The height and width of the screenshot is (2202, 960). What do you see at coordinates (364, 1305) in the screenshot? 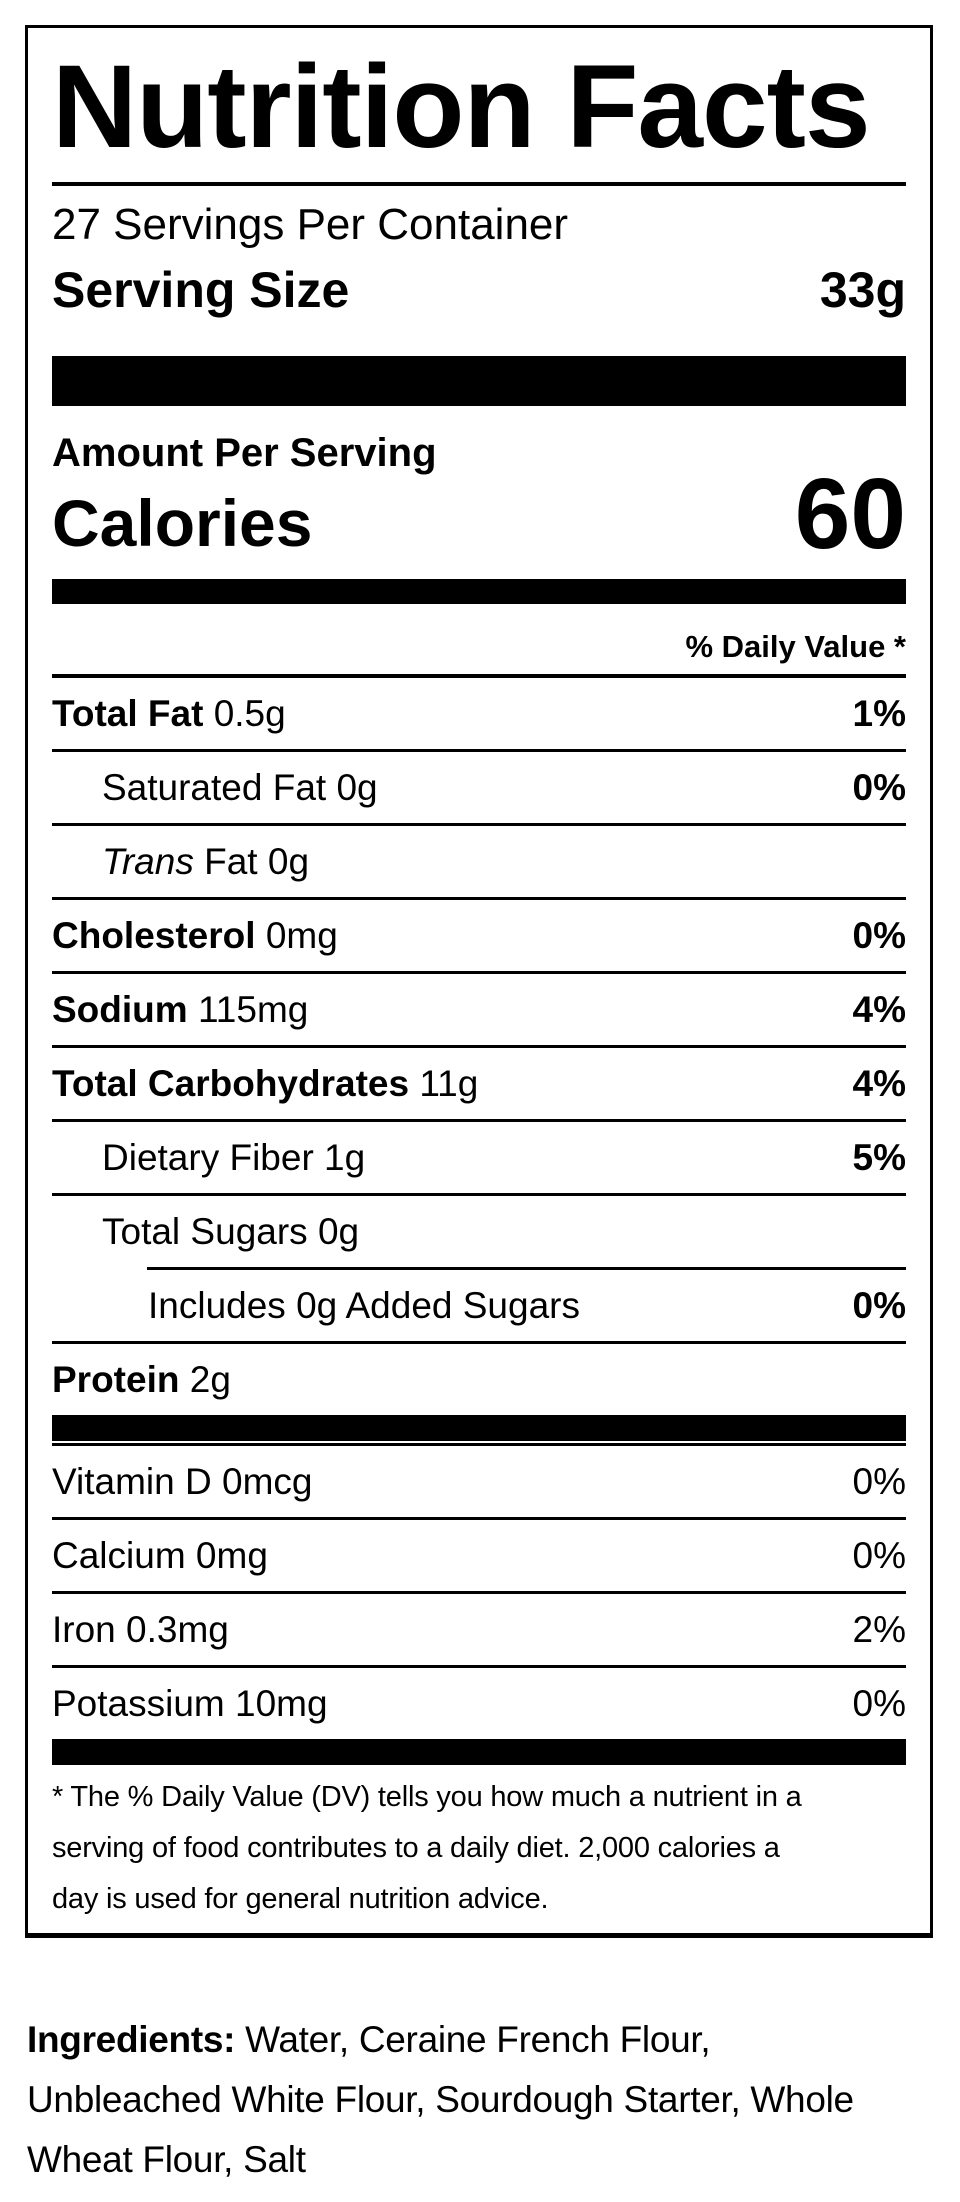
I see `nutrient-segment: Includes 0g Added Sugars` at bounding box center [364, 1305].